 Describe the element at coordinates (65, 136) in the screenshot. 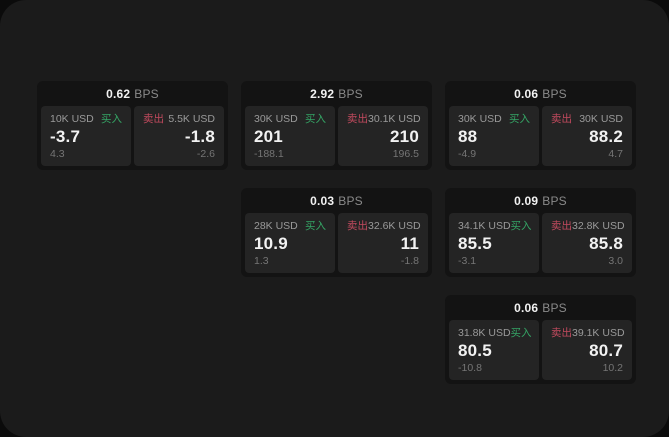

I see `buy-price: -3.7` at that location.